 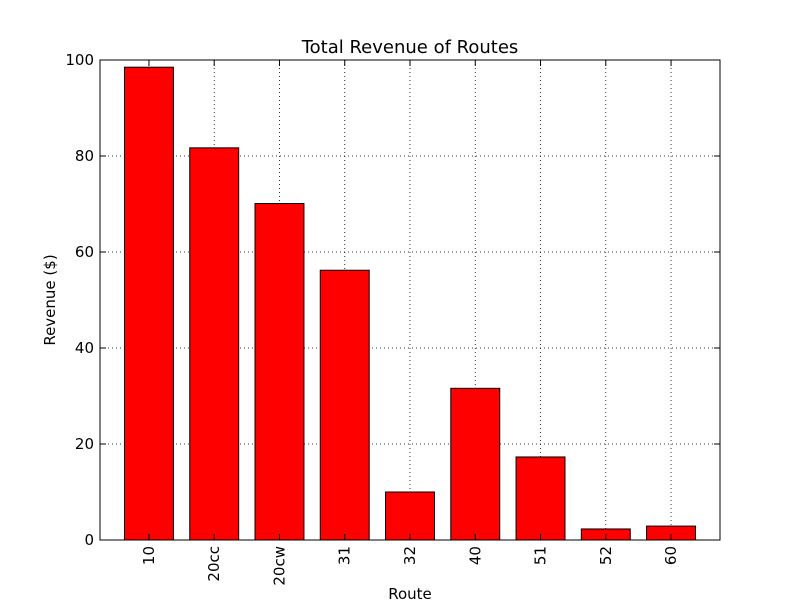 I want to click on y-tick-label: 100, so click(x=79, y=60).